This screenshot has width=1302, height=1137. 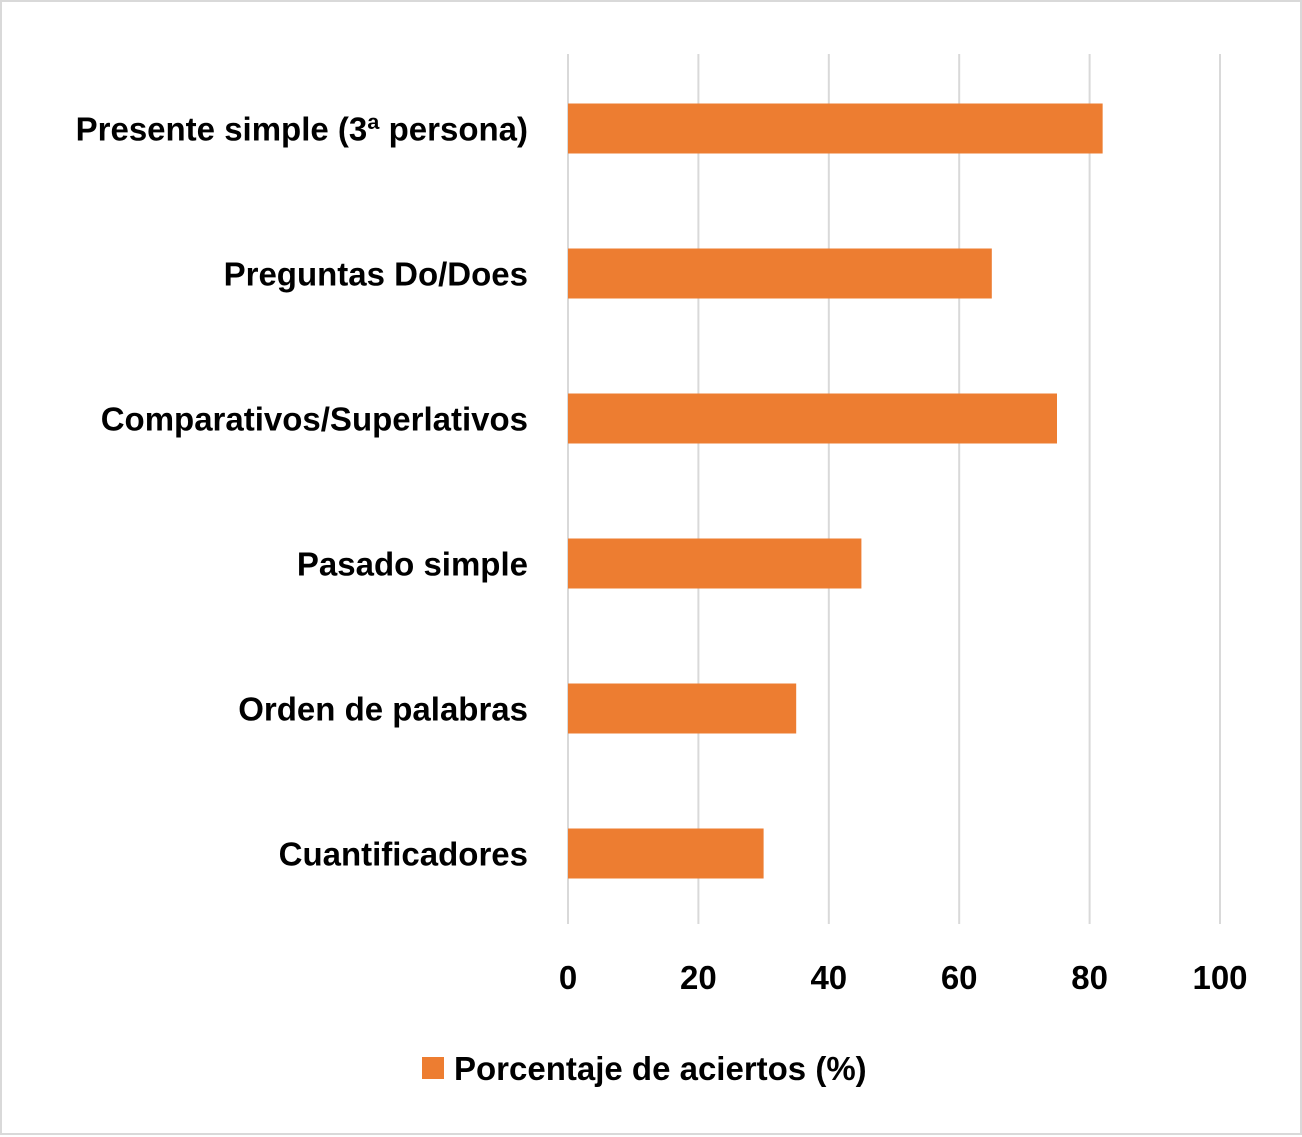 I want to click on category-label: Cuantificadores, so click(x=403, y=854).